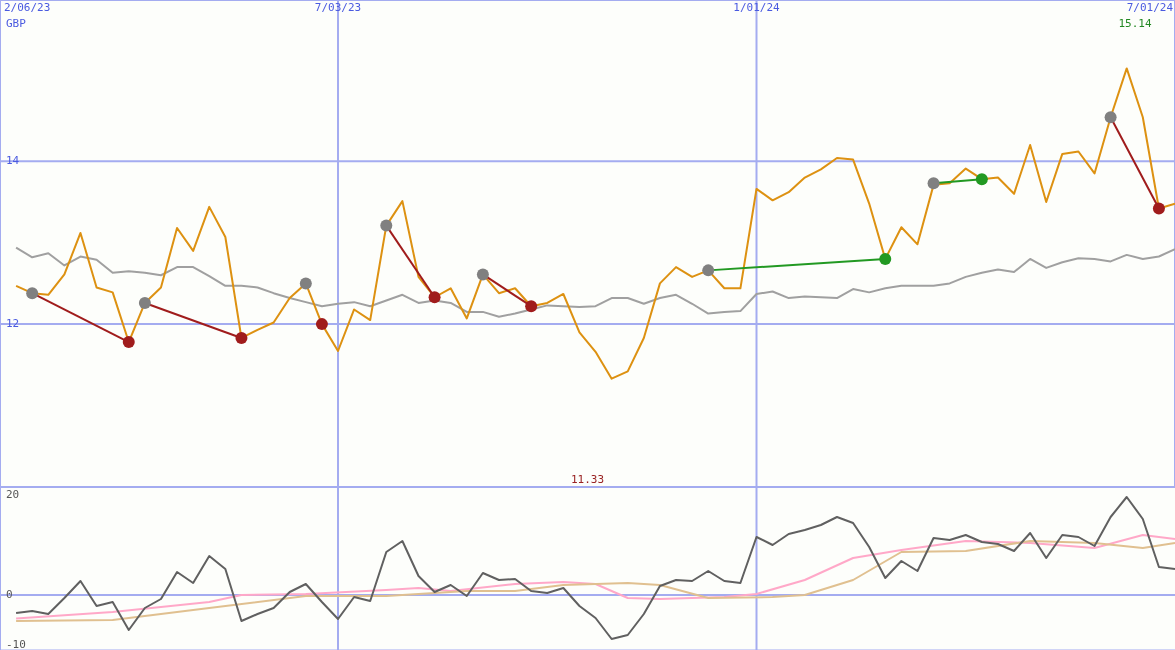 Image resolution: width=1175 pixels, height=650 pixels. I want to click on y-tick-label: -10, so click(16, 644).